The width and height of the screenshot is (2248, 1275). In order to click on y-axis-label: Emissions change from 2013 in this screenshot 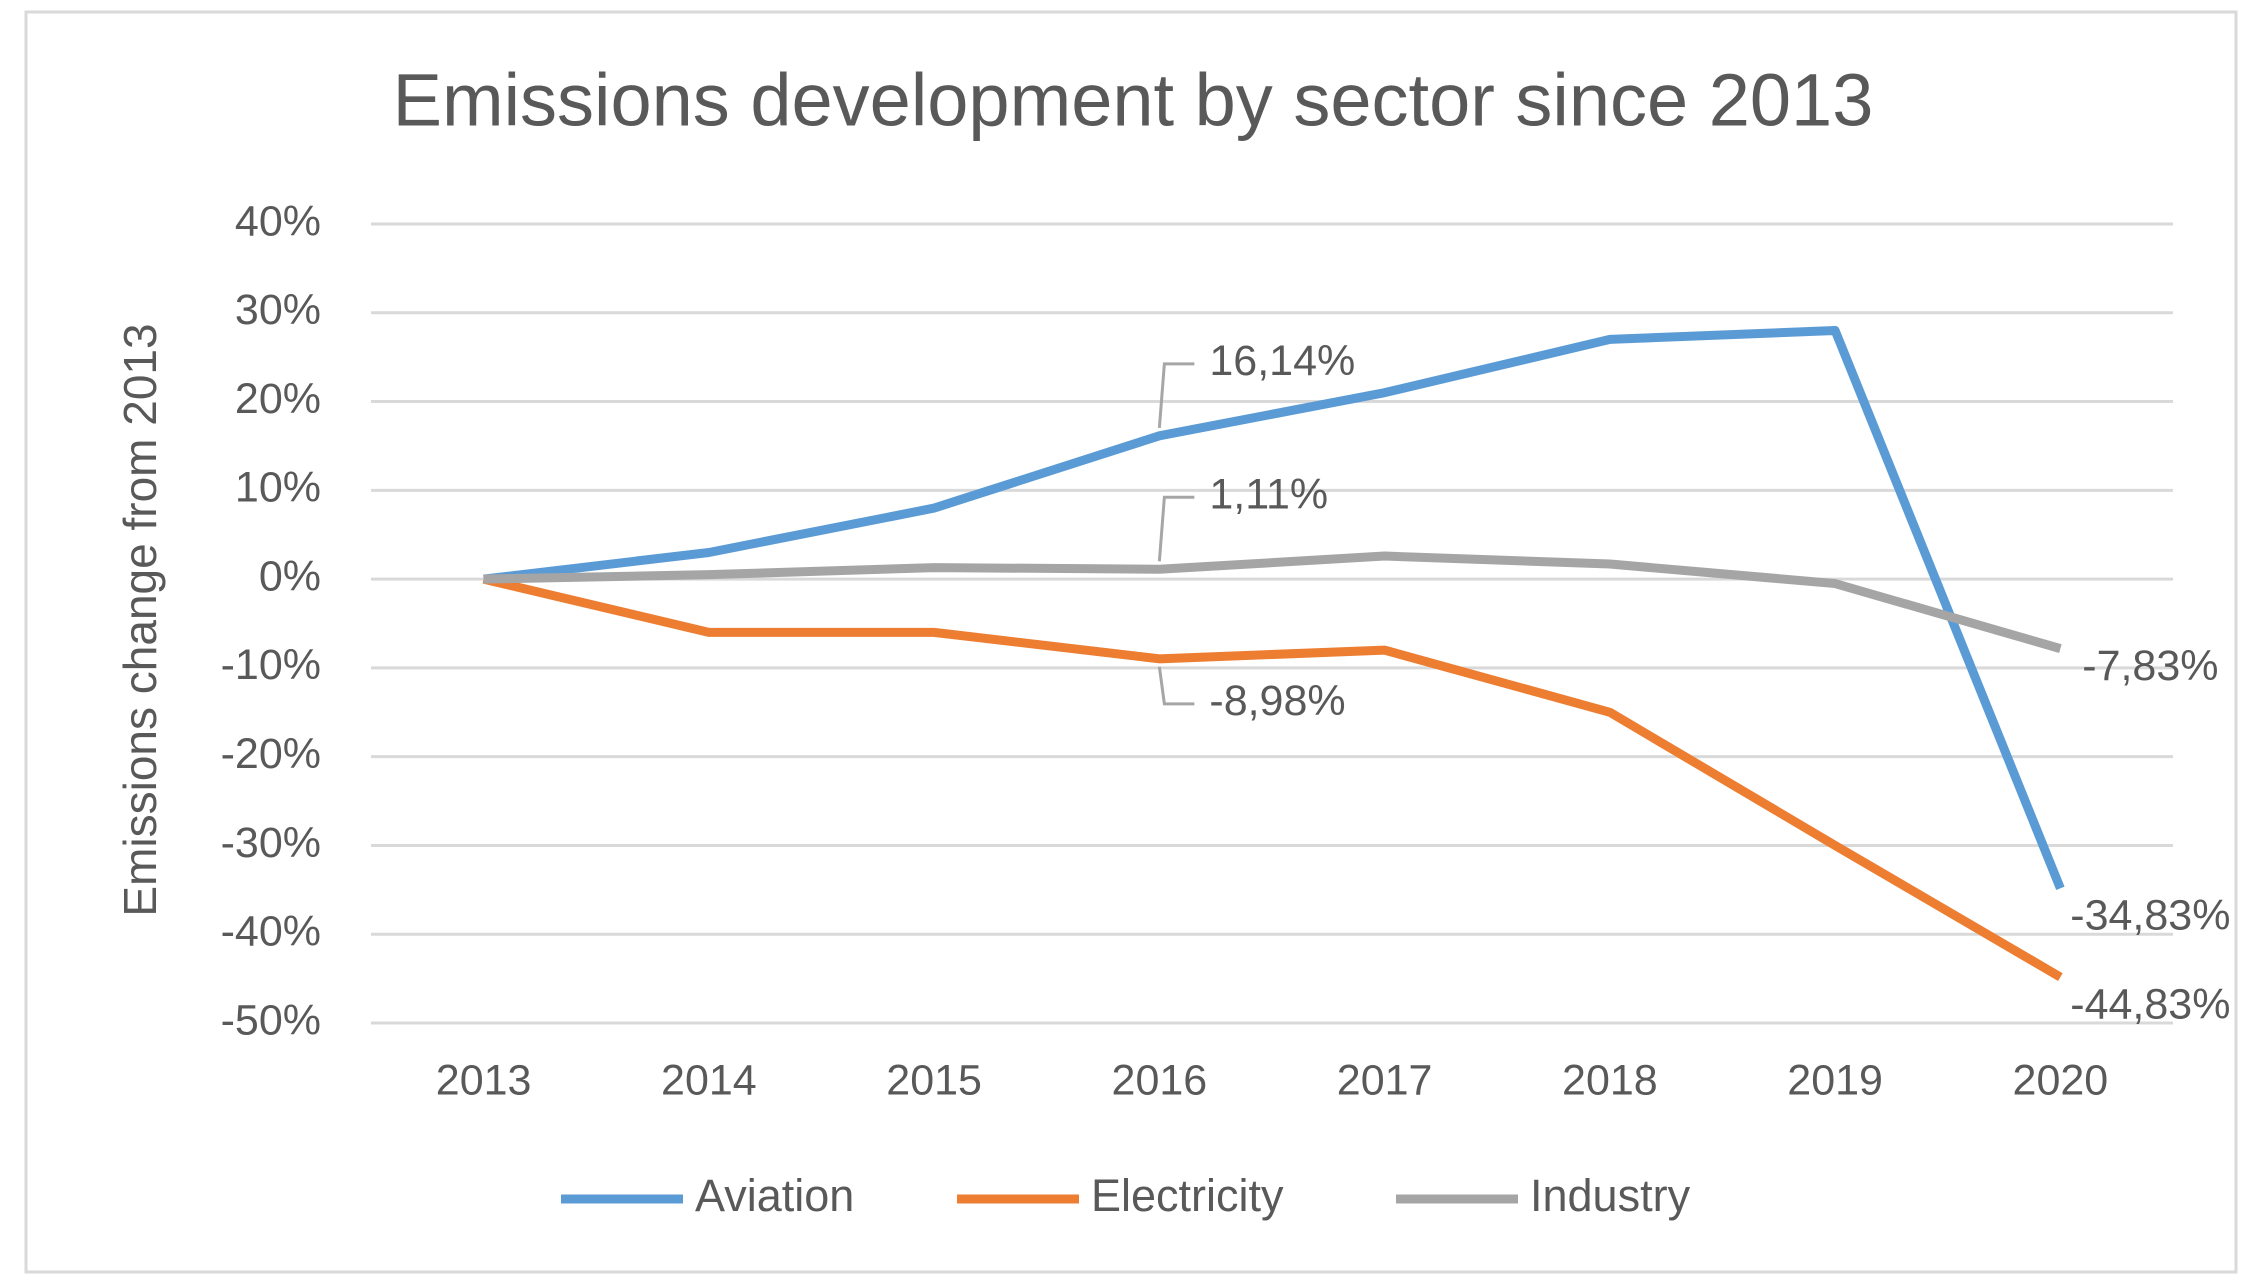, I will do `click(140, 619)`.